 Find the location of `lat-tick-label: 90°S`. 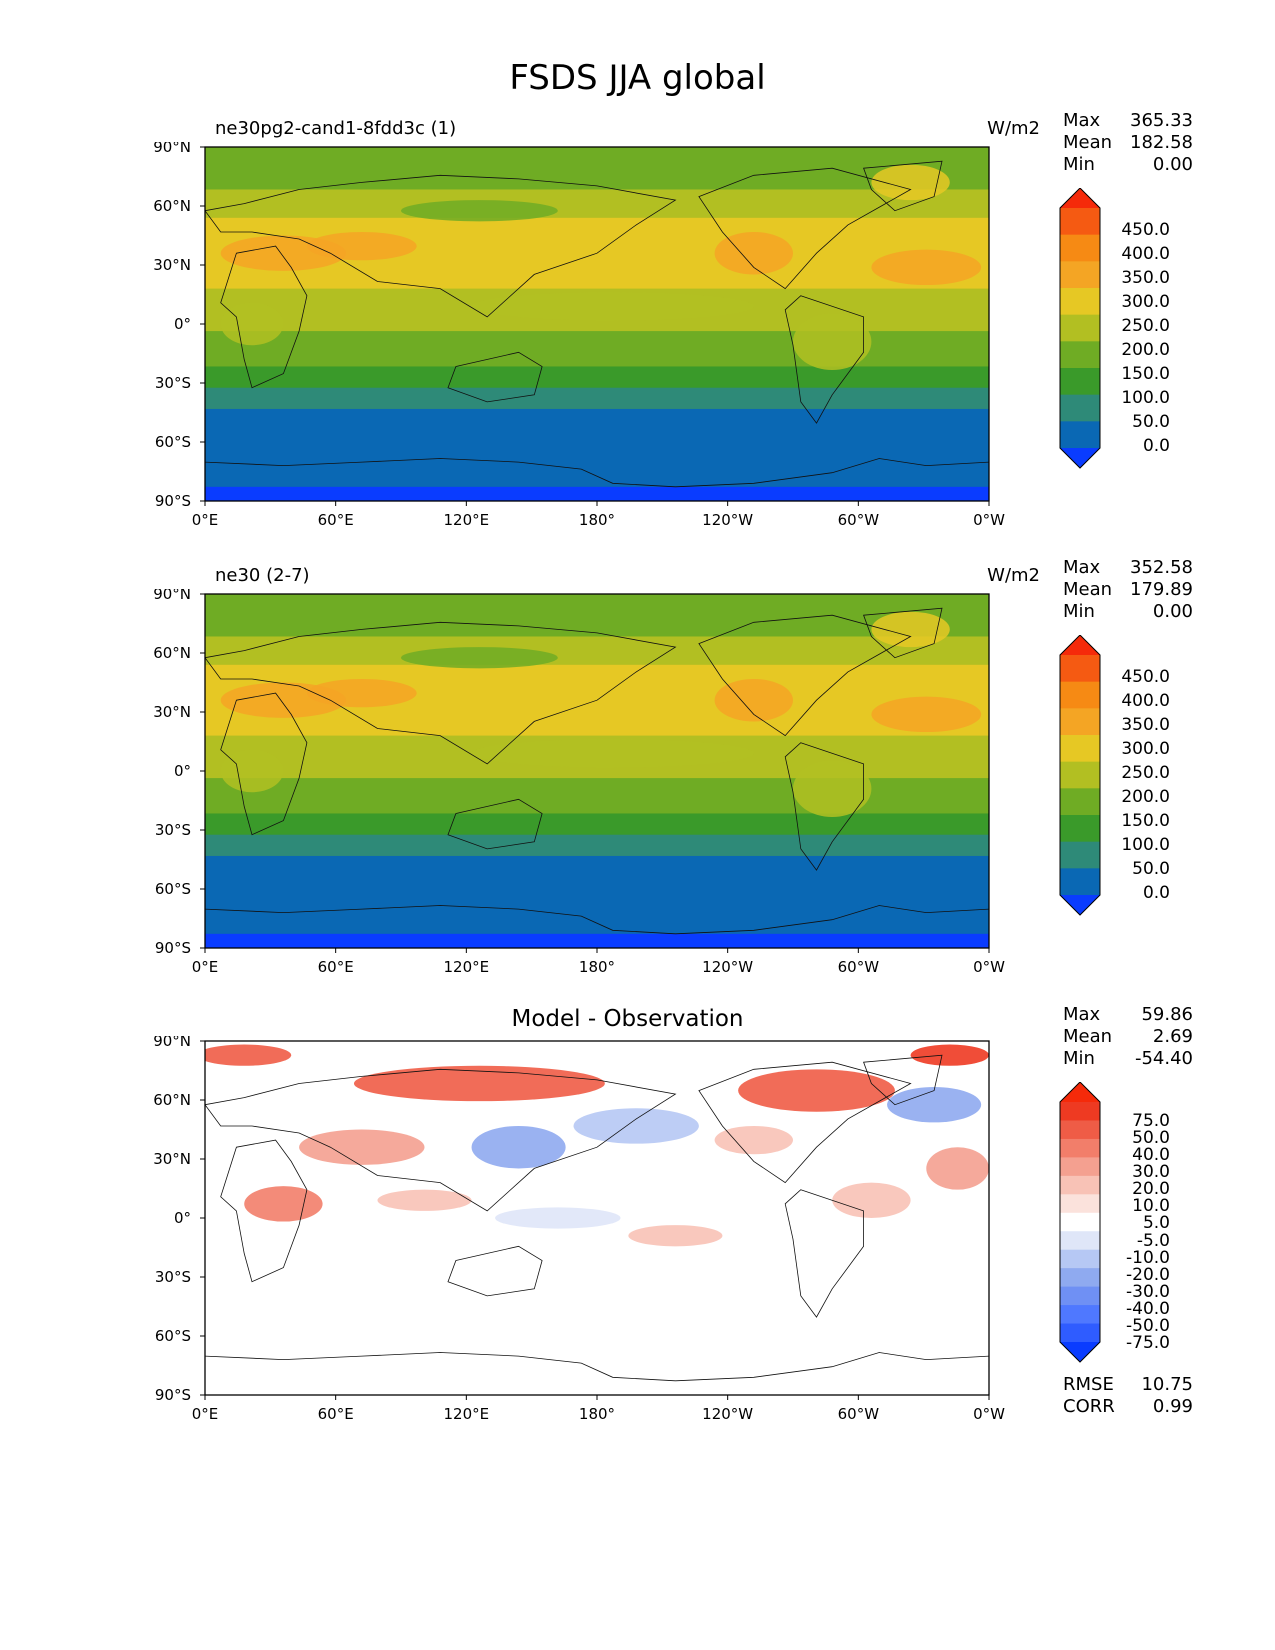

lat-tick-label: 90°S is located at coordinates (173, 1395).